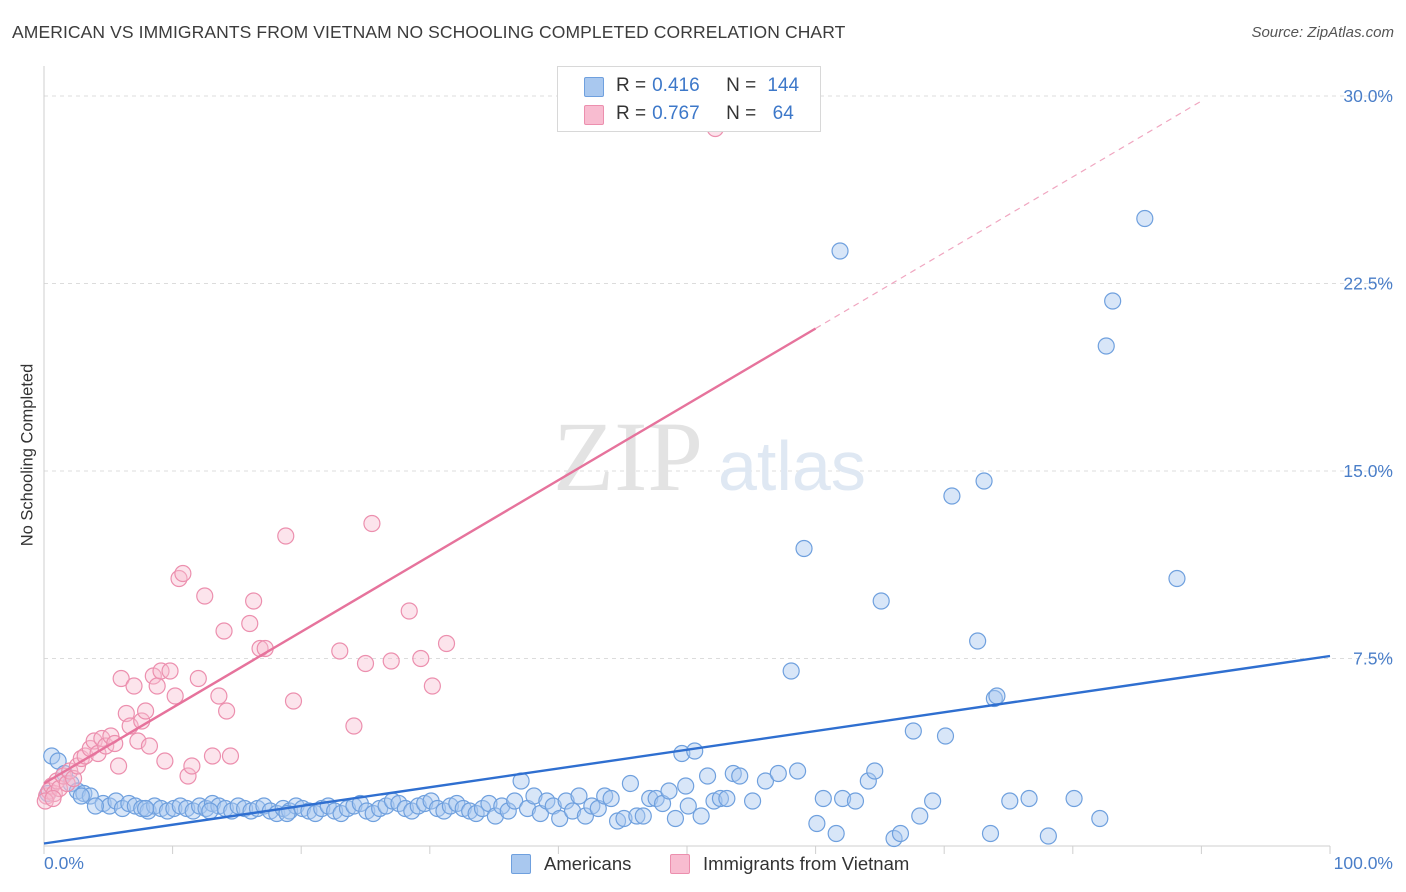 The image size is (1406, 892). What do you see at coordinates (783, 113) in the screenshot?
I see `n-value: 64` at bounding box center [783, 113].